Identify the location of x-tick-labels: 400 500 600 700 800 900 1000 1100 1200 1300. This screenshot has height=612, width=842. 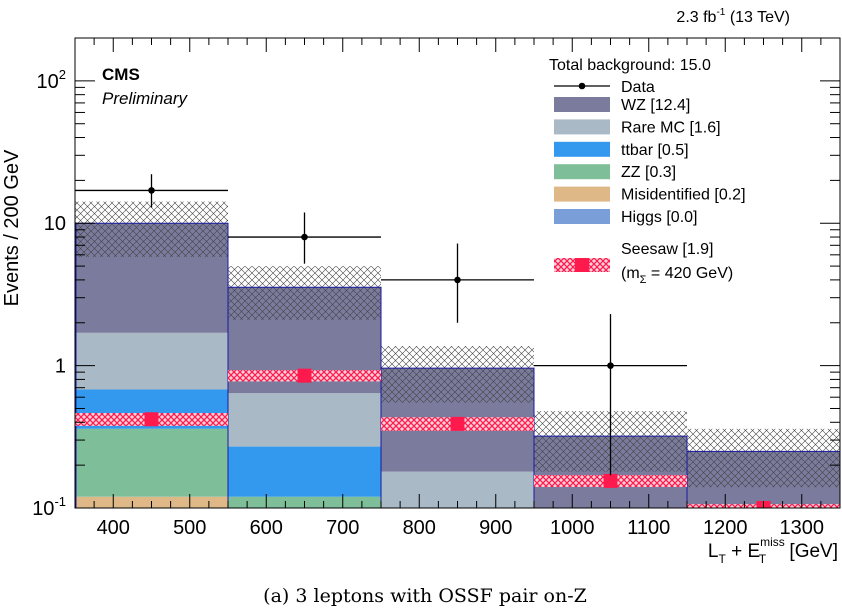
(460, 528).